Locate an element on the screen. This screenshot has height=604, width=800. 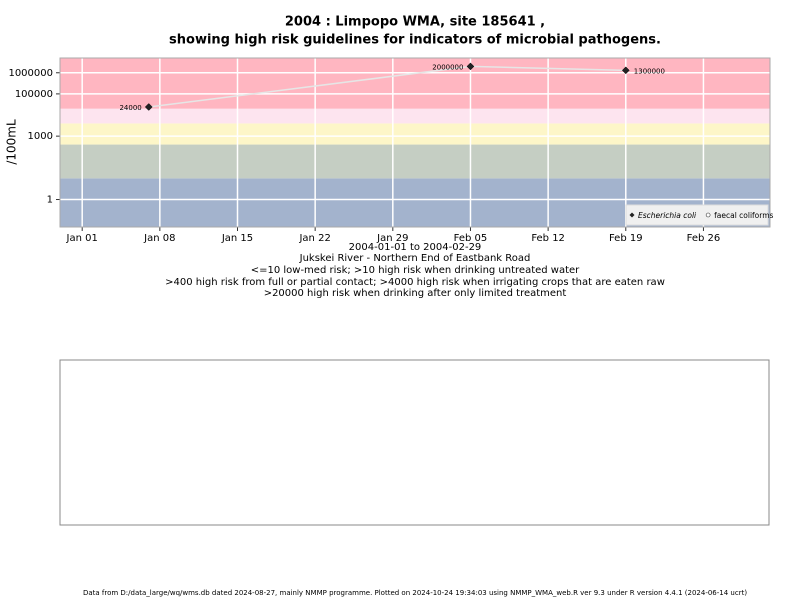
y-tick-label: 1000 is located at coordinates (40, 136).